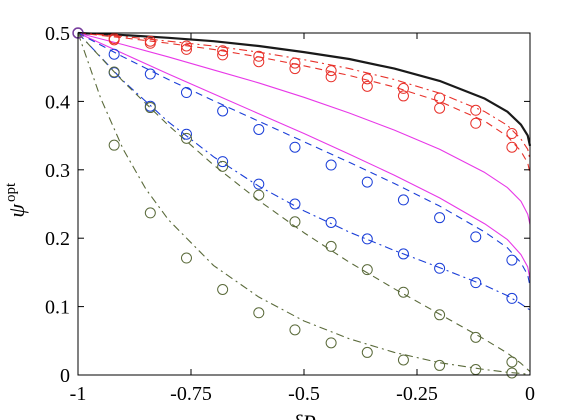  Describe the element at coordinates (11, 192) in the screenshot. I see `y-axis-label-superscript: opt` at that location.